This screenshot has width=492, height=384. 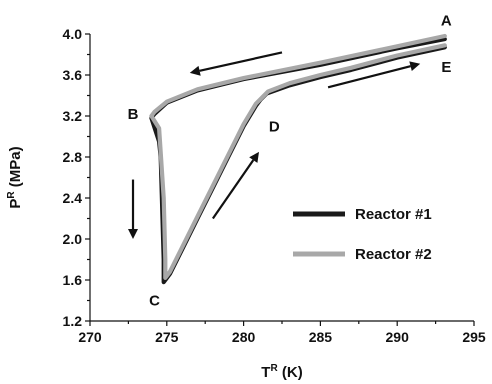 I want to click on point-label-a: A, so click(x=446, y=21).